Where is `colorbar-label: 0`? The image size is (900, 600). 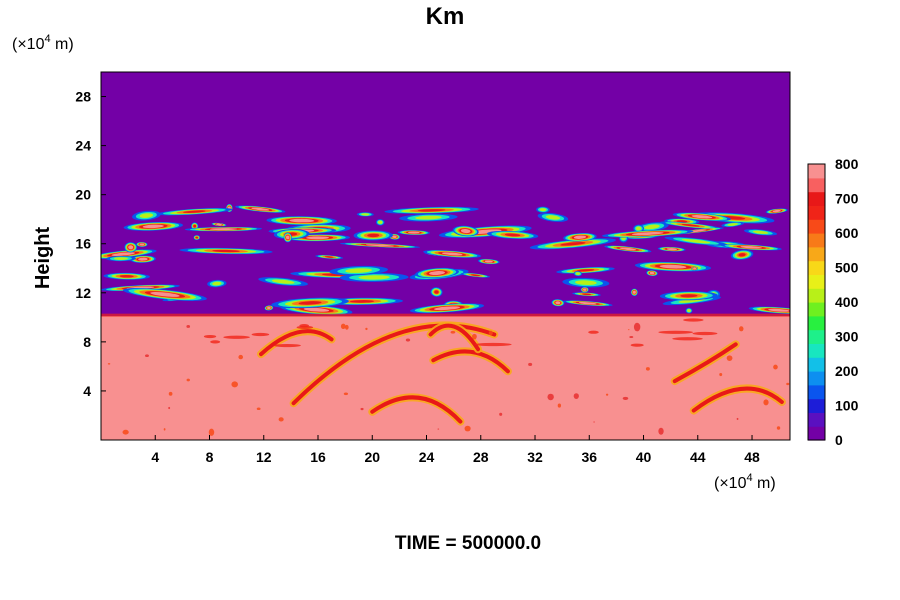 colorbar-label: 0 is located at coordinates (839, 440).